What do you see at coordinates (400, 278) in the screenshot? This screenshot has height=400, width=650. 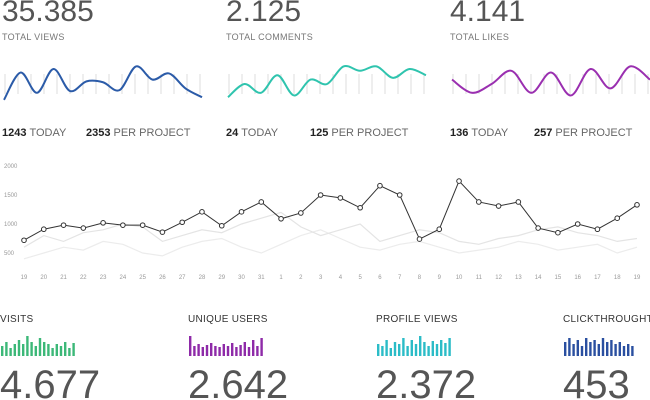 I see `x-tick-label: 7` at bounding box center [400, 278].